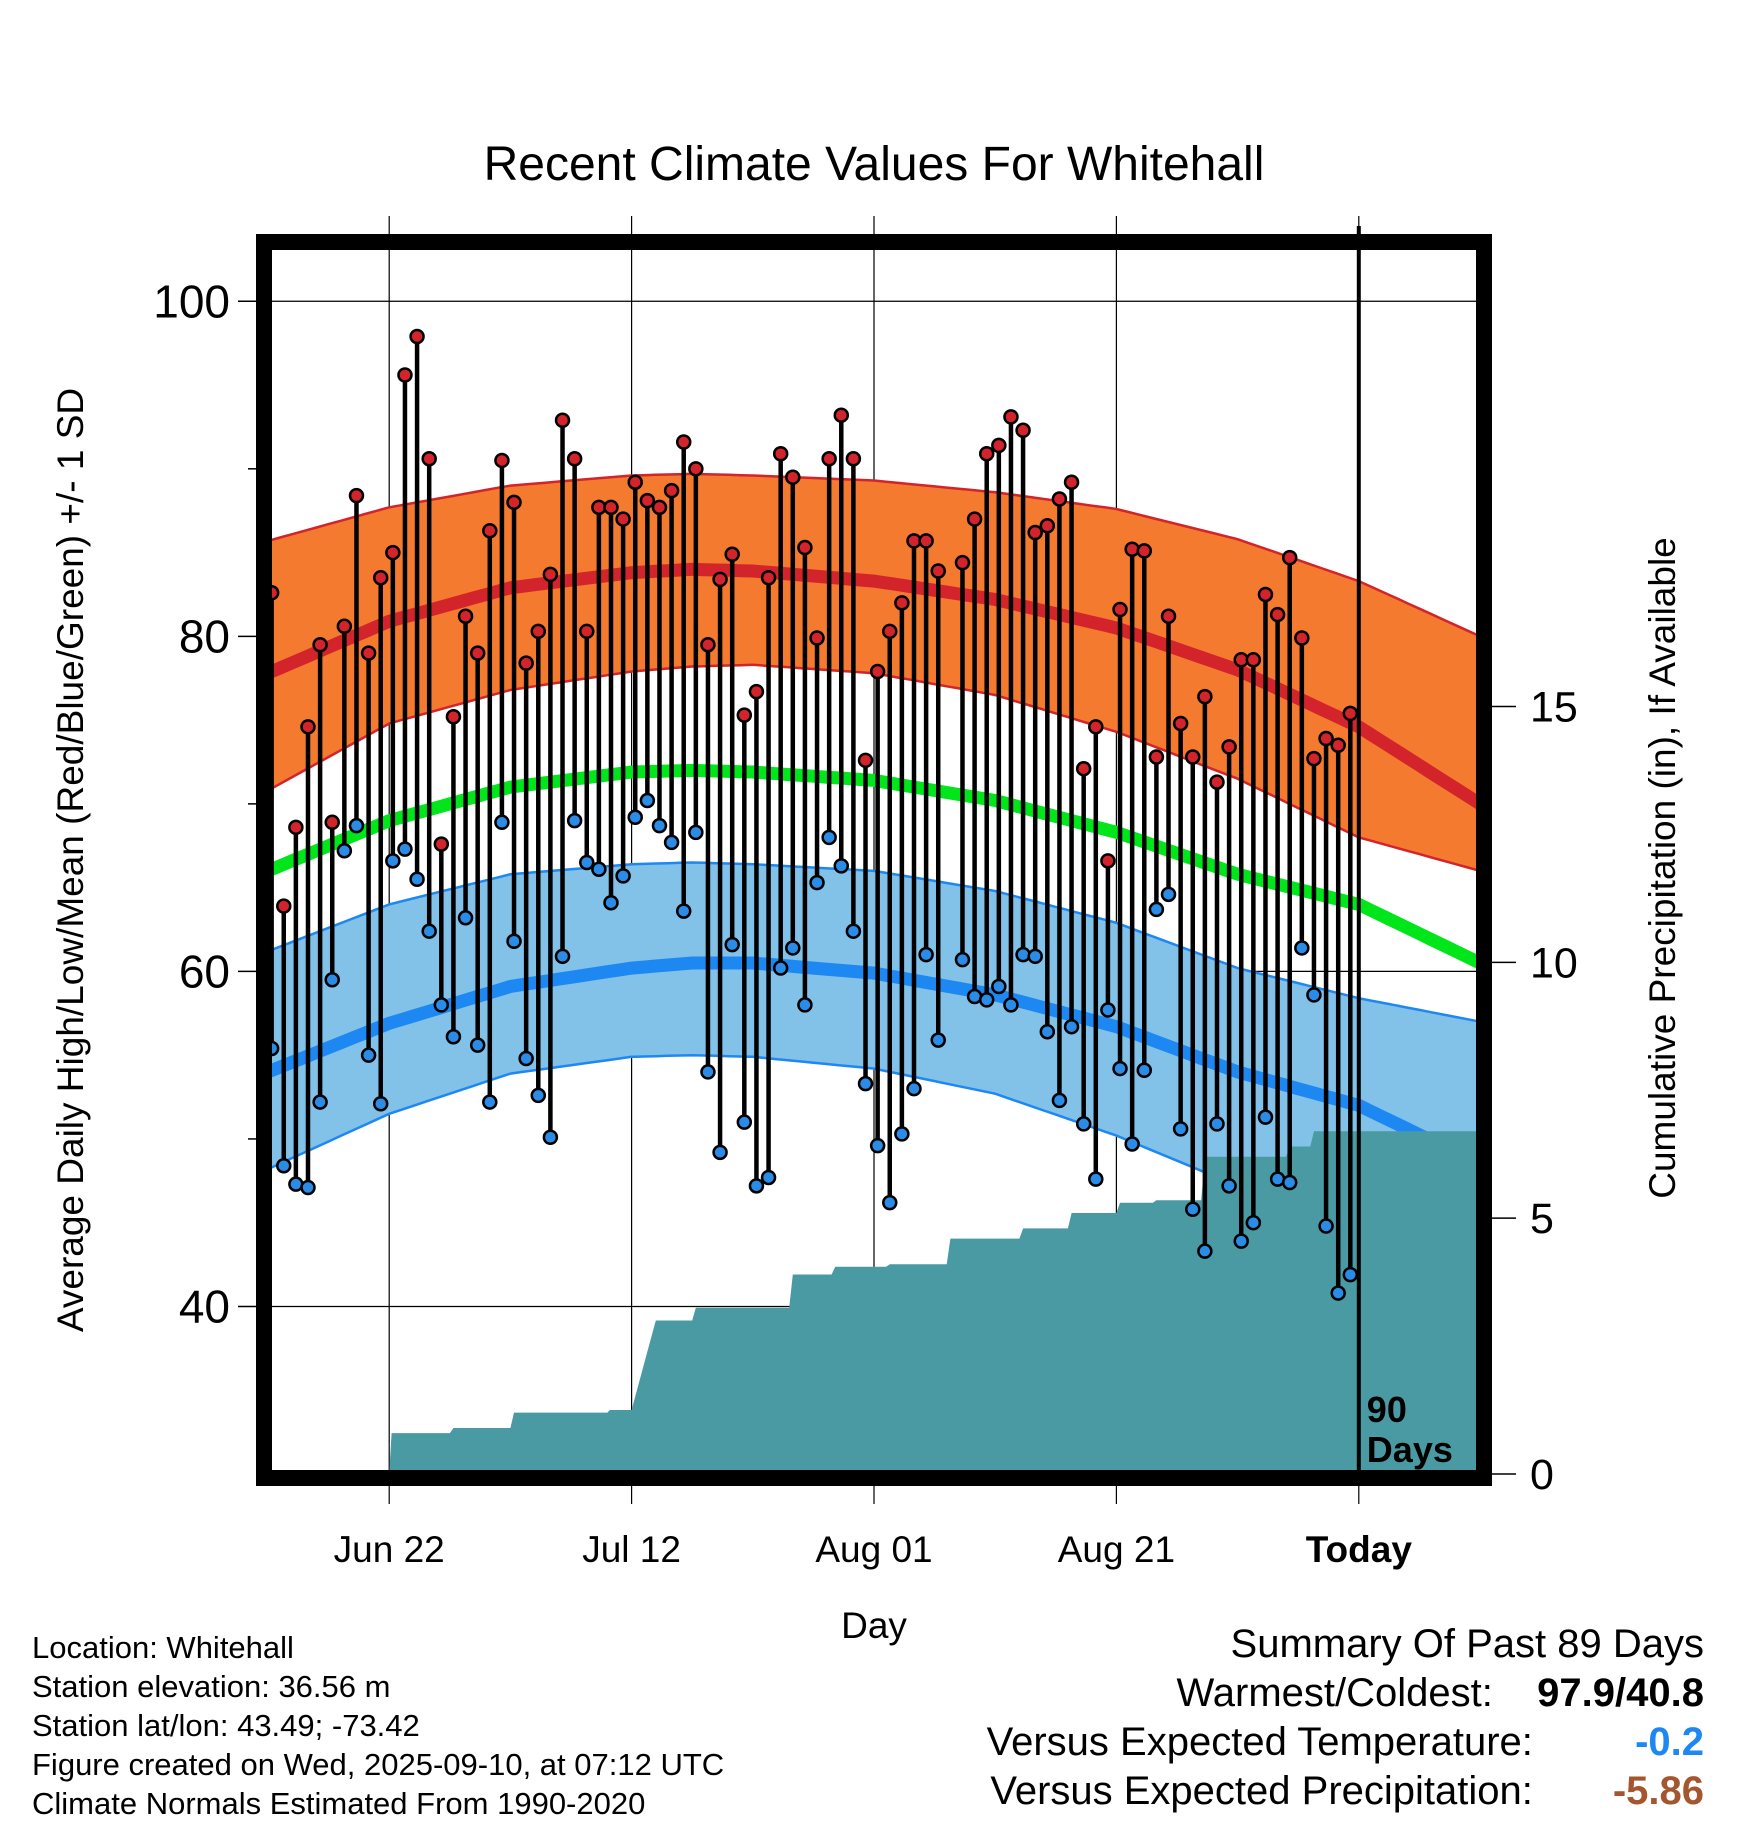  Describe the element at coordinates (631, 1549) in the screenshot. I see `x-tick-label: Jul 12` at that location.